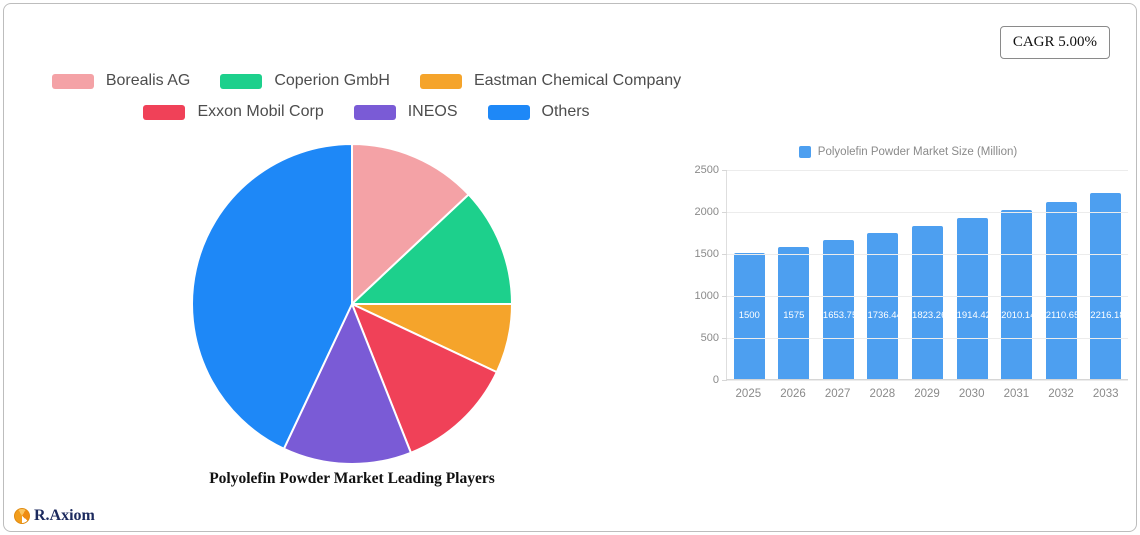  I want to click on bar-2027: 1653.75, so click(838, 309).